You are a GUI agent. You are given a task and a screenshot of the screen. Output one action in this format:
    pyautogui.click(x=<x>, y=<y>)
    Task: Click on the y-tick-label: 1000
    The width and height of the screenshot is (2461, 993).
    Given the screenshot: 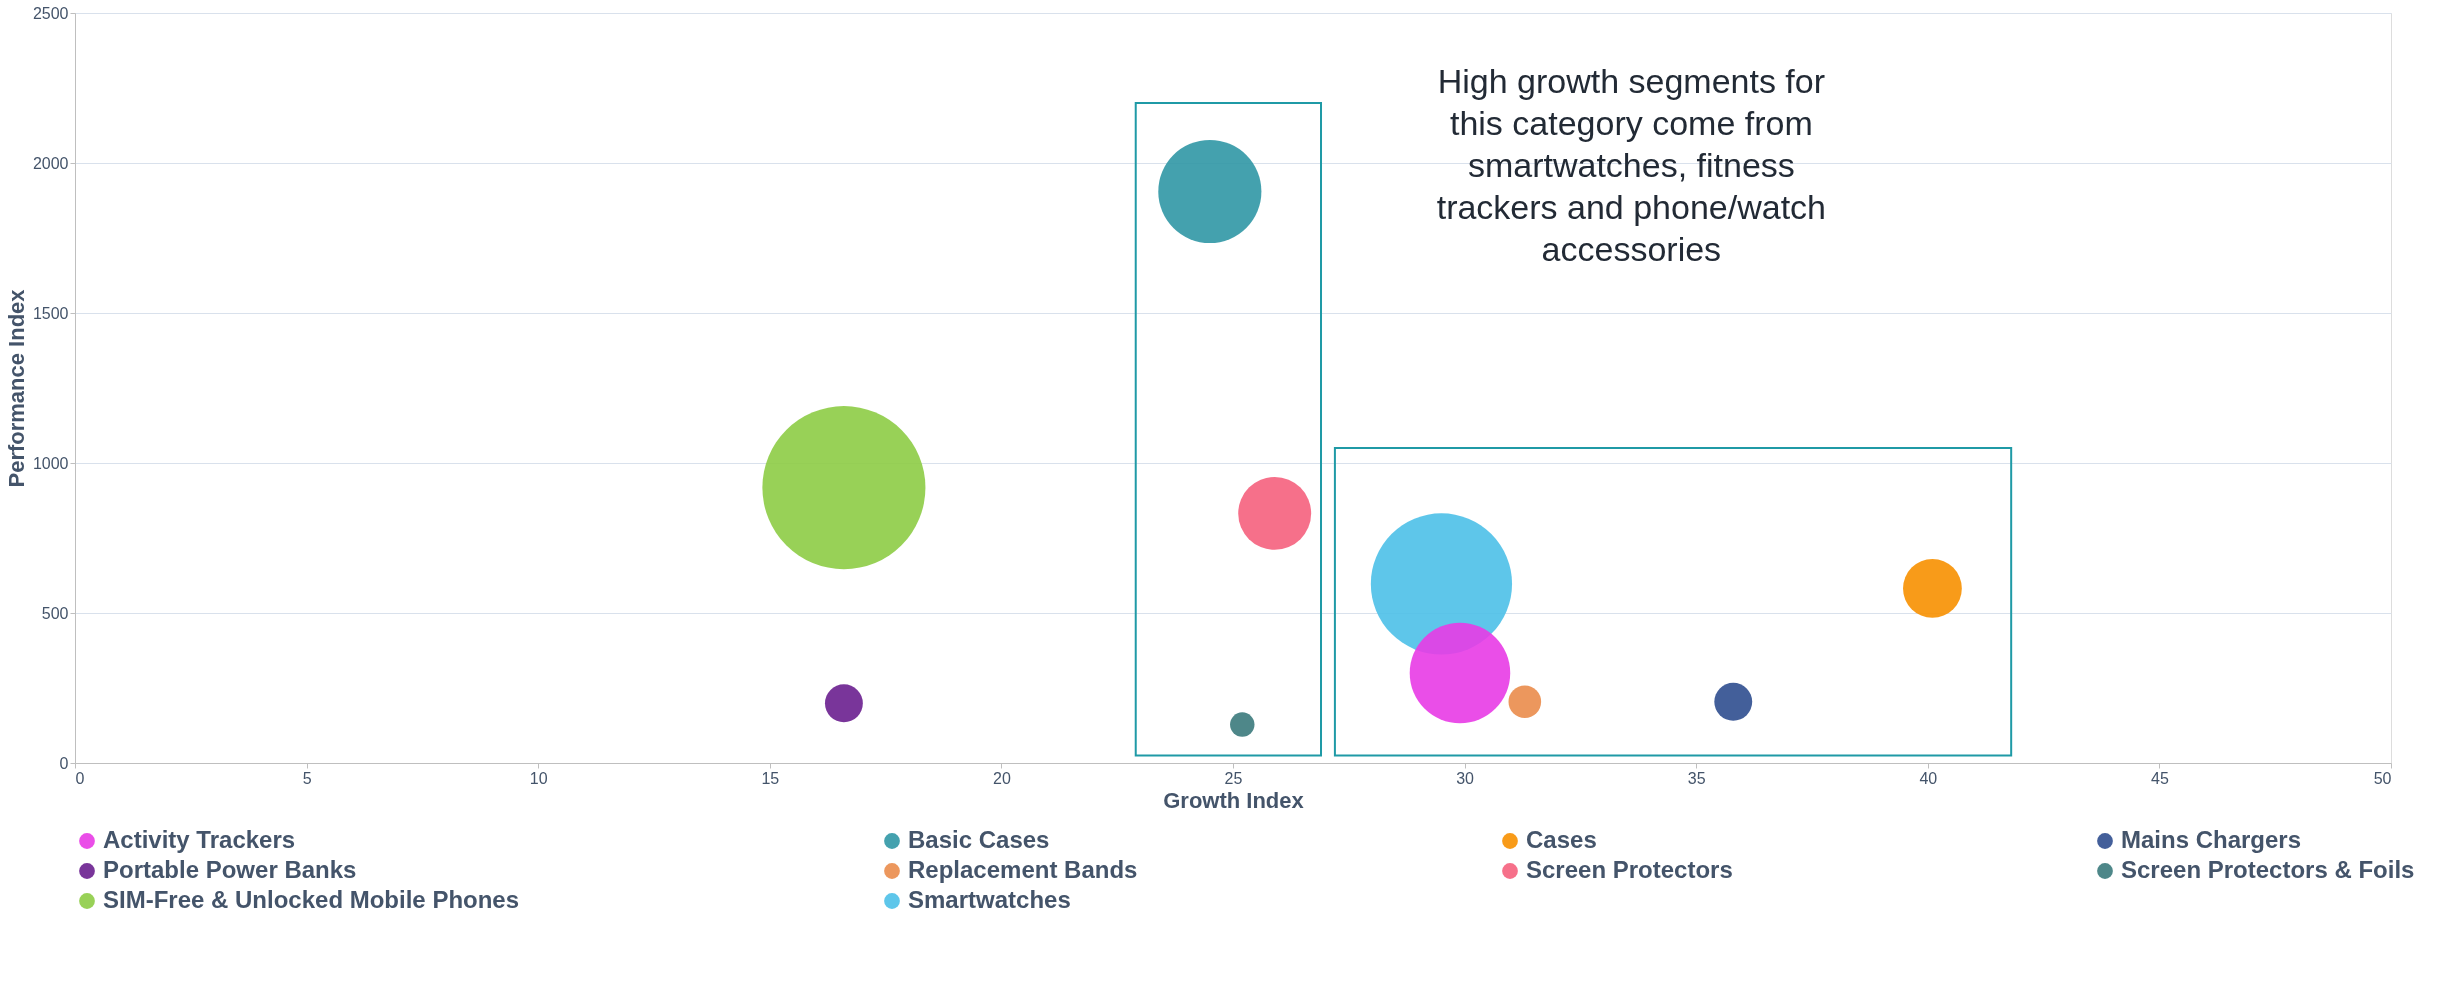 What is the action you would take?
    pyautogui.click(x=50, y=463)
    